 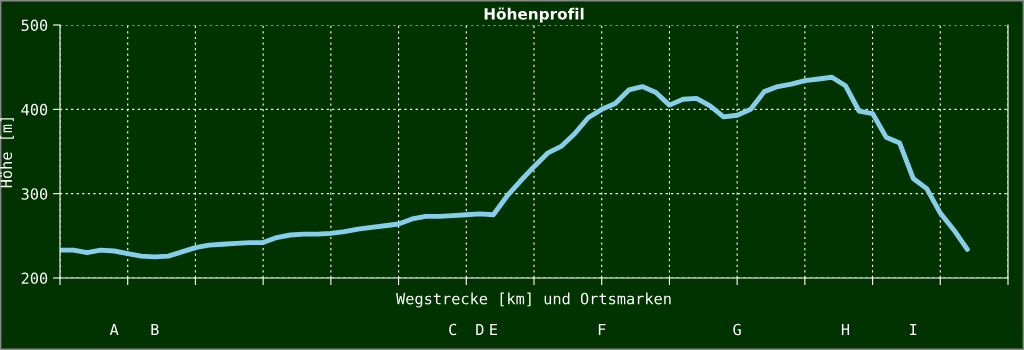 What do you see at coordinates (493, 329) in the screenshot?
I see `x-tick-label: E` at bounding box center [493, 329].